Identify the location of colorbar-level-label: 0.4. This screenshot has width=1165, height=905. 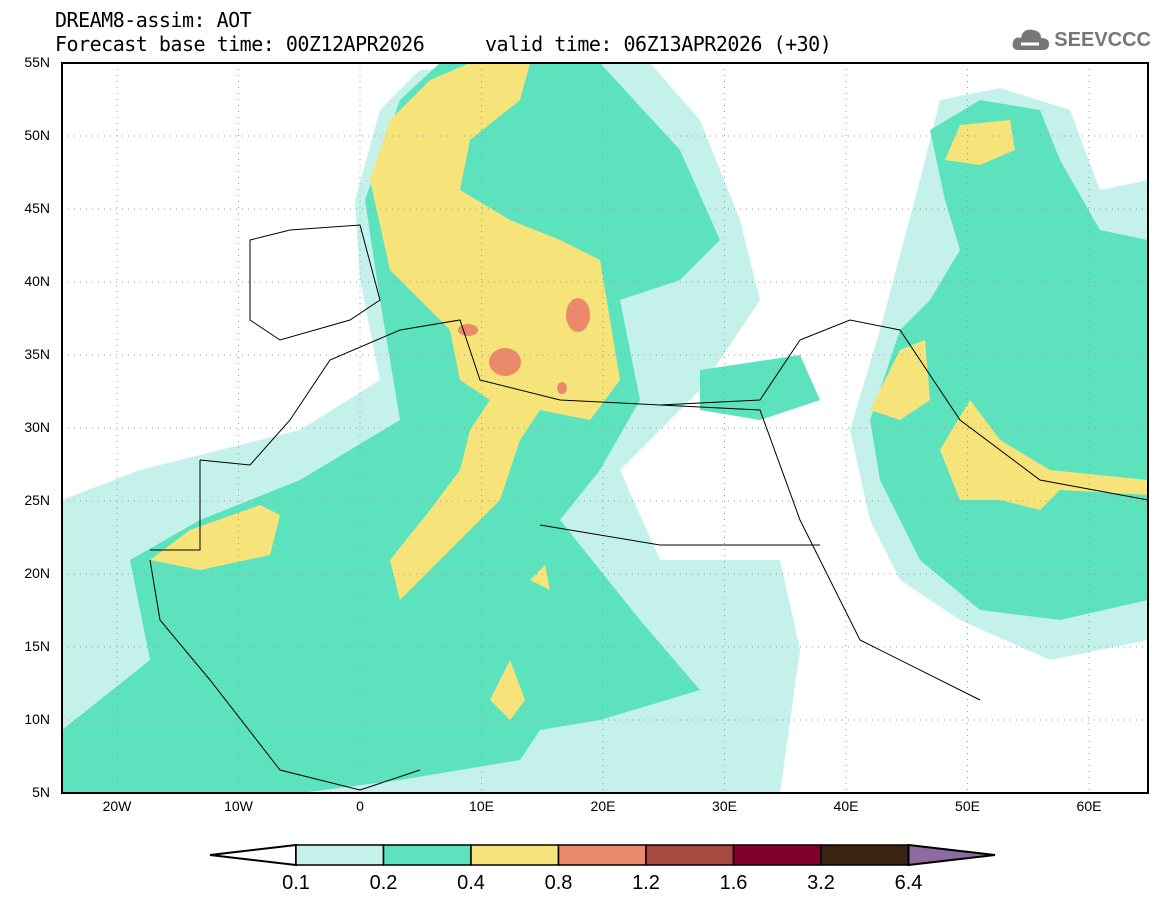
(471, 883).